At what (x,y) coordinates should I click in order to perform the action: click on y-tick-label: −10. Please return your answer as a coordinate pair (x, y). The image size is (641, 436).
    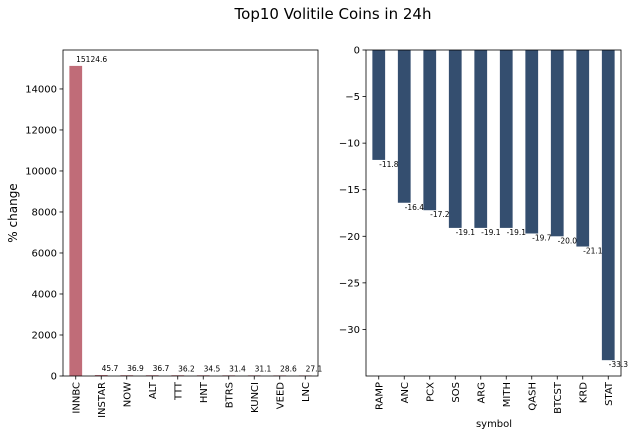
    Looking at the image, I should click on (349, 144).